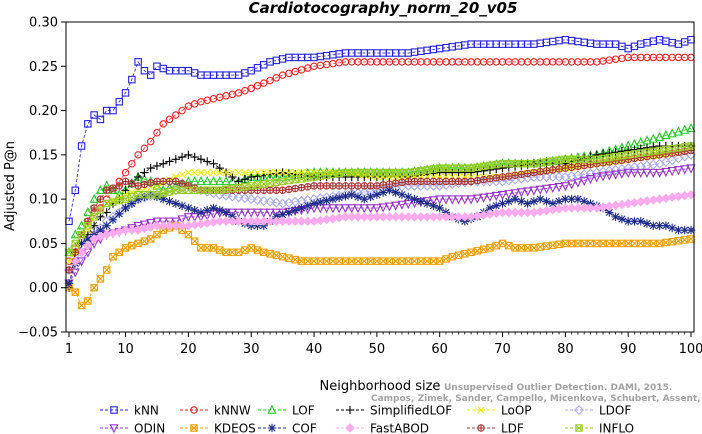  I want to click on y-tick-label: 0.25, so click(43, 67).